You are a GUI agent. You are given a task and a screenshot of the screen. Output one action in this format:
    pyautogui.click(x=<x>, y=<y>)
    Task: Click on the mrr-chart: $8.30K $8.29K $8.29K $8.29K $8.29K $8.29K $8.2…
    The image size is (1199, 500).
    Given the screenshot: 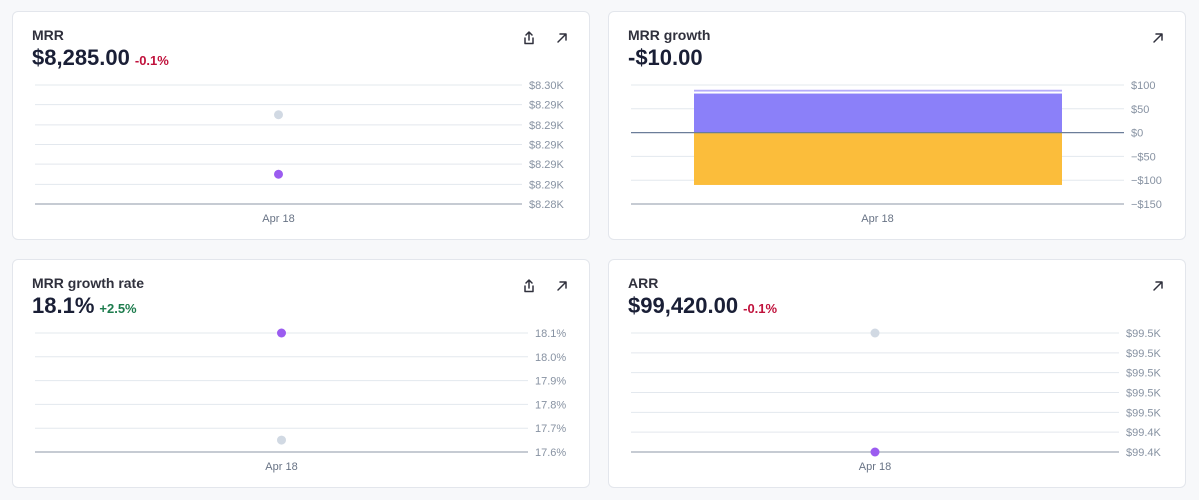 What is the action you would take?
    pyautogui.click(x=300, y=152)
    